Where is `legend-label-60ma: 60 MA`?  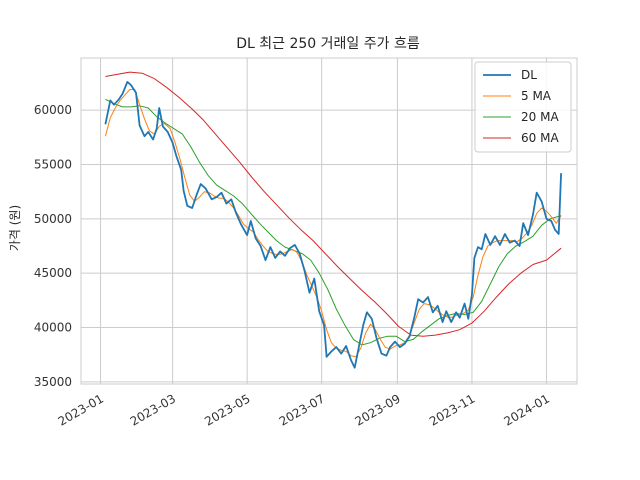 legend-label-60ma: 60 MA is located at coordinates (540, 138).